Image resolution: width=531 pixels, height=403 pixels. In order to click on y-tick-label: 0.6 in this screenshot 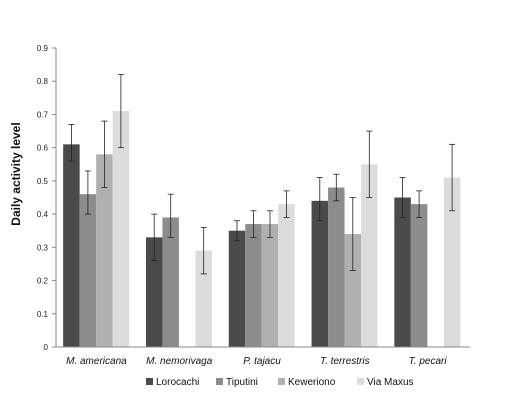, I will do `click(43, 148)`.